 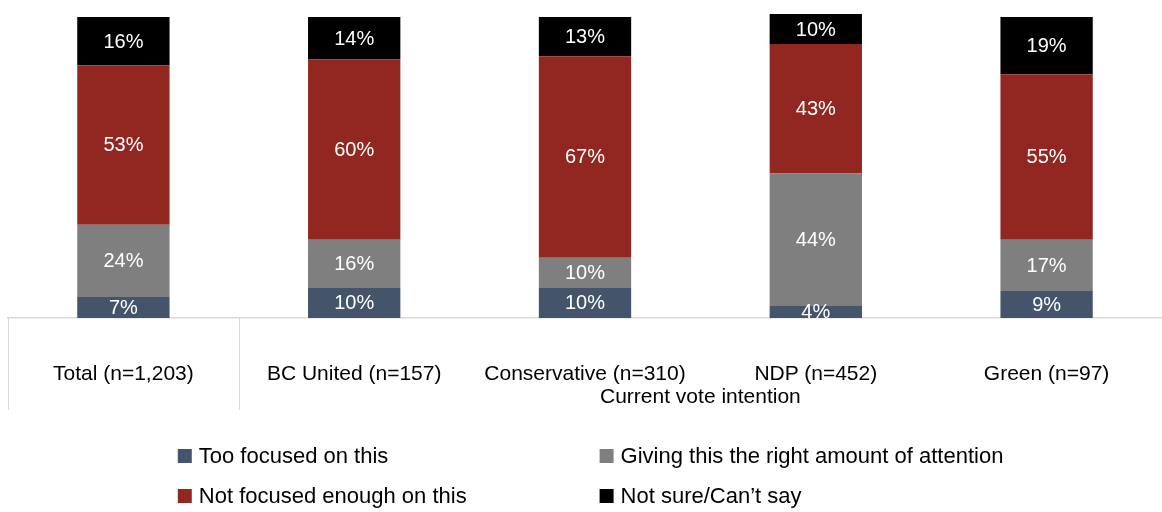 I want to click on x-axis-title: Current vote intention, so click(x=700, y=395).